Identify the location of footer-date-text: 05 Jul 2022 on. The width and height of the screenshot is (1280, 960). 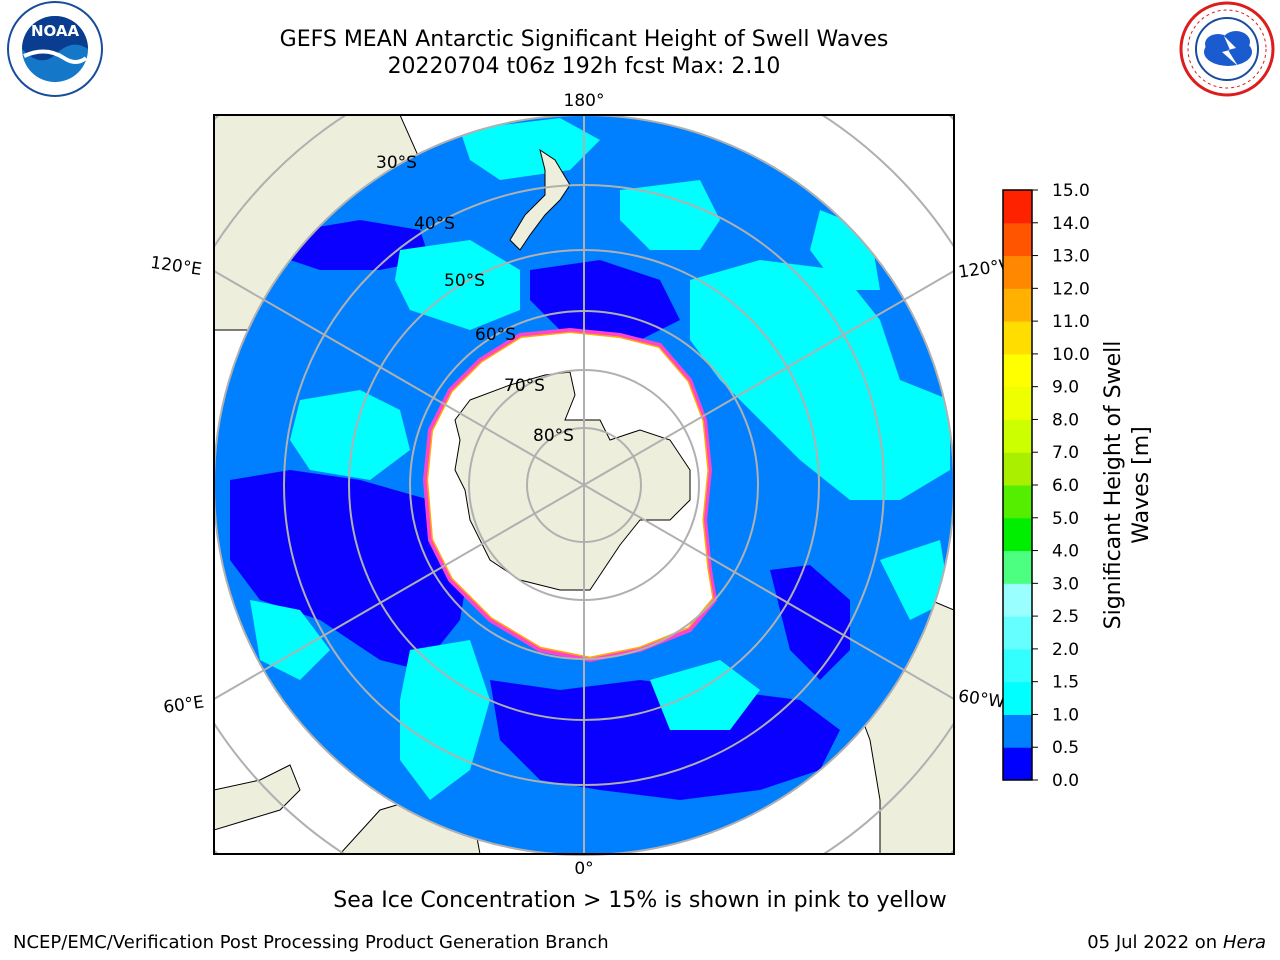
(1155, 942).